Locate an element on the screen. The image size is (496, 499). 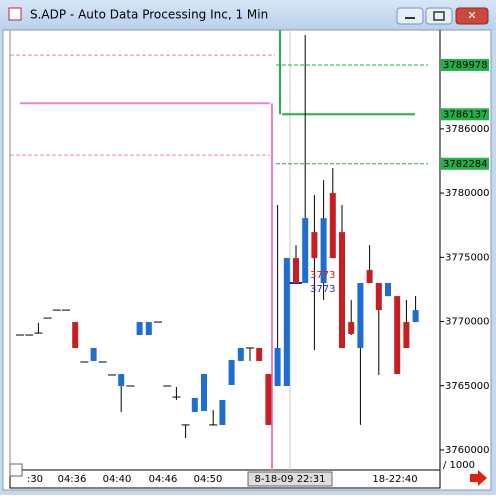
maximize-button is located at coordinates (439, 16).